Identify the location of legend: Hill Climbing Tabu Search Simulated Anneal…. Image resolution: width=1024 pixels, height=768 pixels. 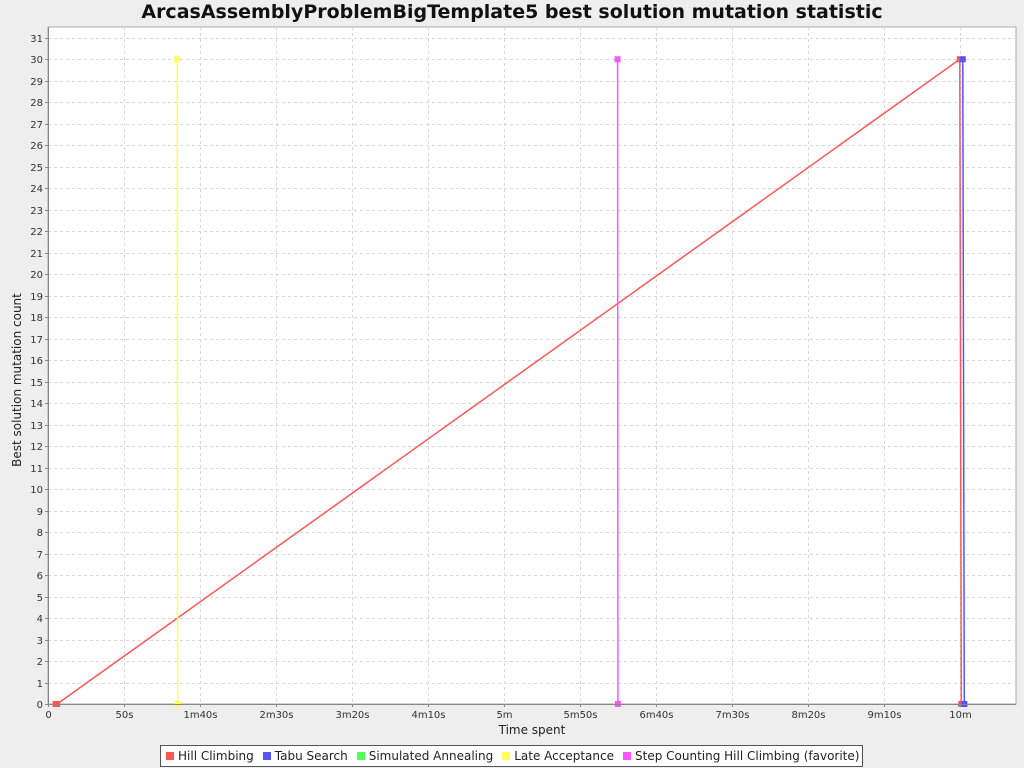
(512, 756).